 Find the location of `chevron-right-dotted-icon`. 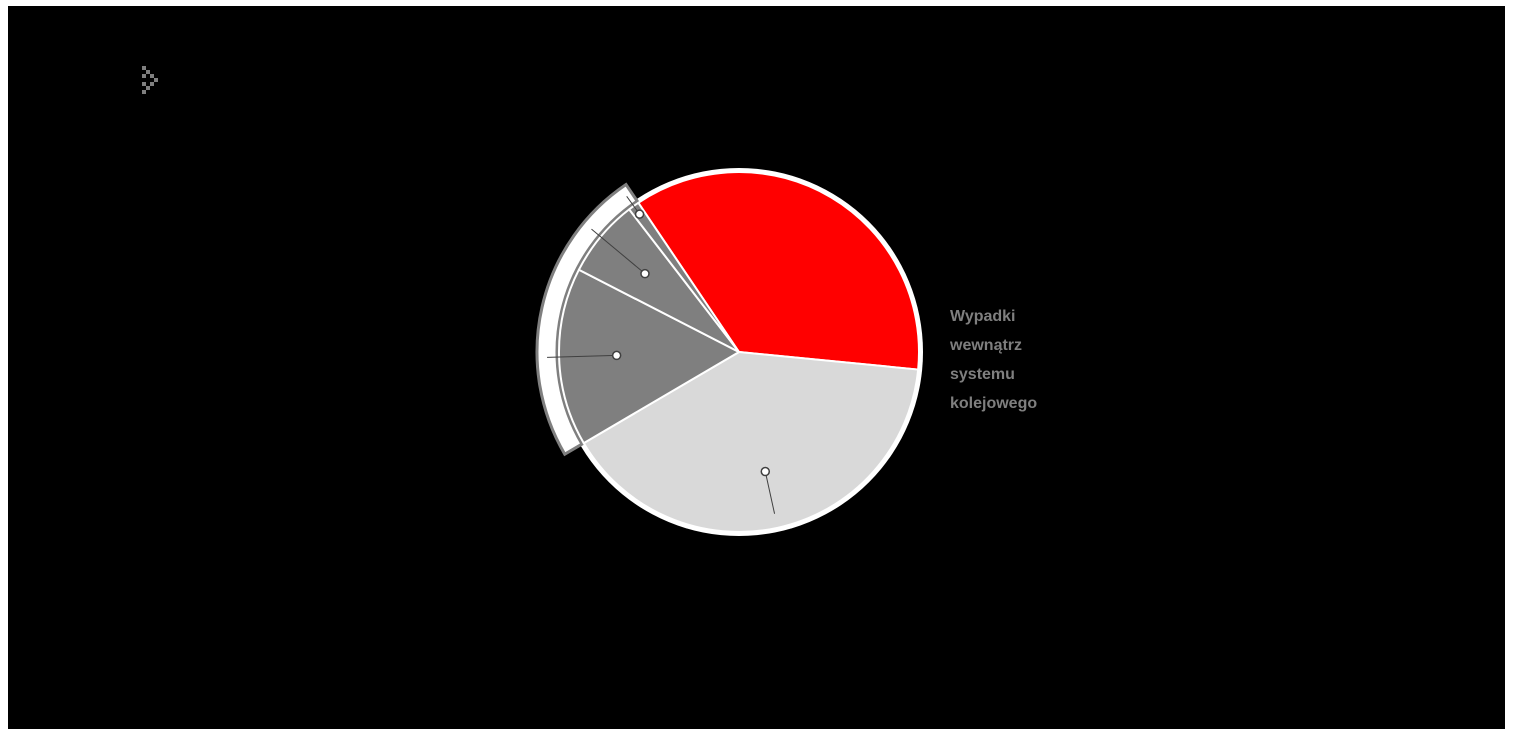

chevron-right-dotted-icon is located at coordinates (150, 80).